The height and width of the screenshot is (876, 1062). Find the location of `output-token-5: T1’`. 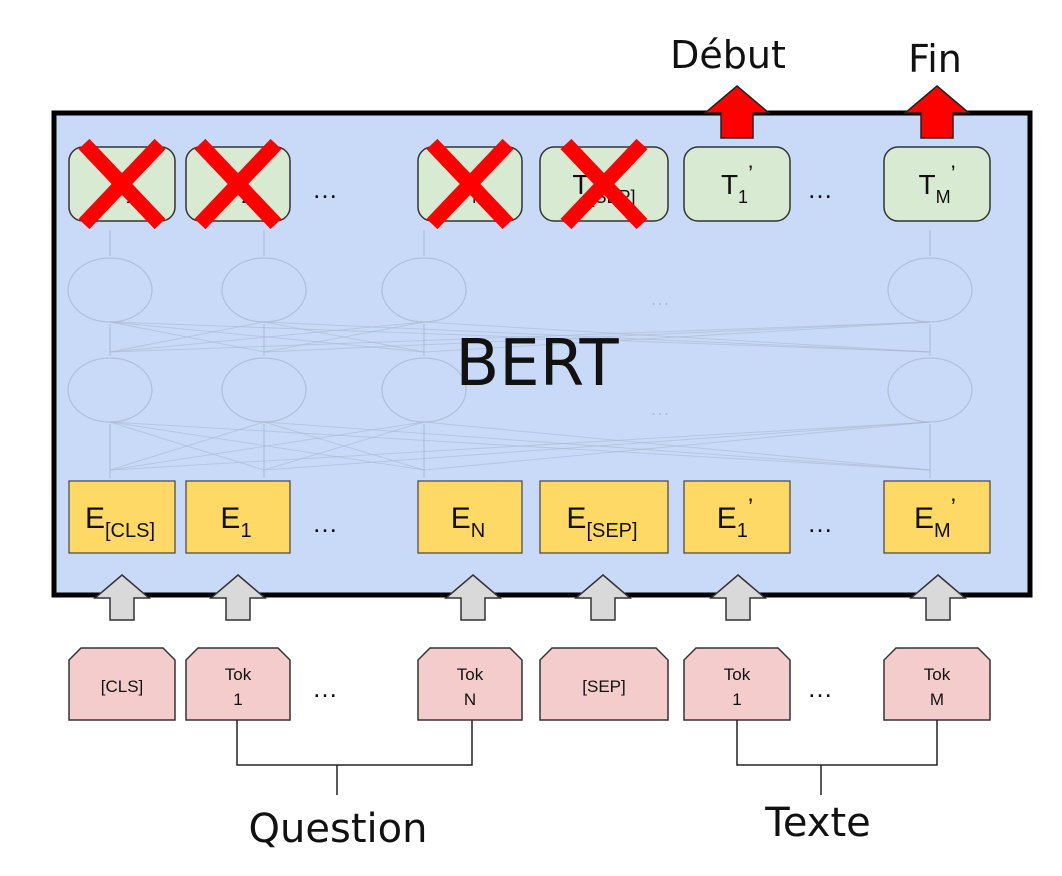

output-token-5: T1’ is located at coordinates (737, 184).